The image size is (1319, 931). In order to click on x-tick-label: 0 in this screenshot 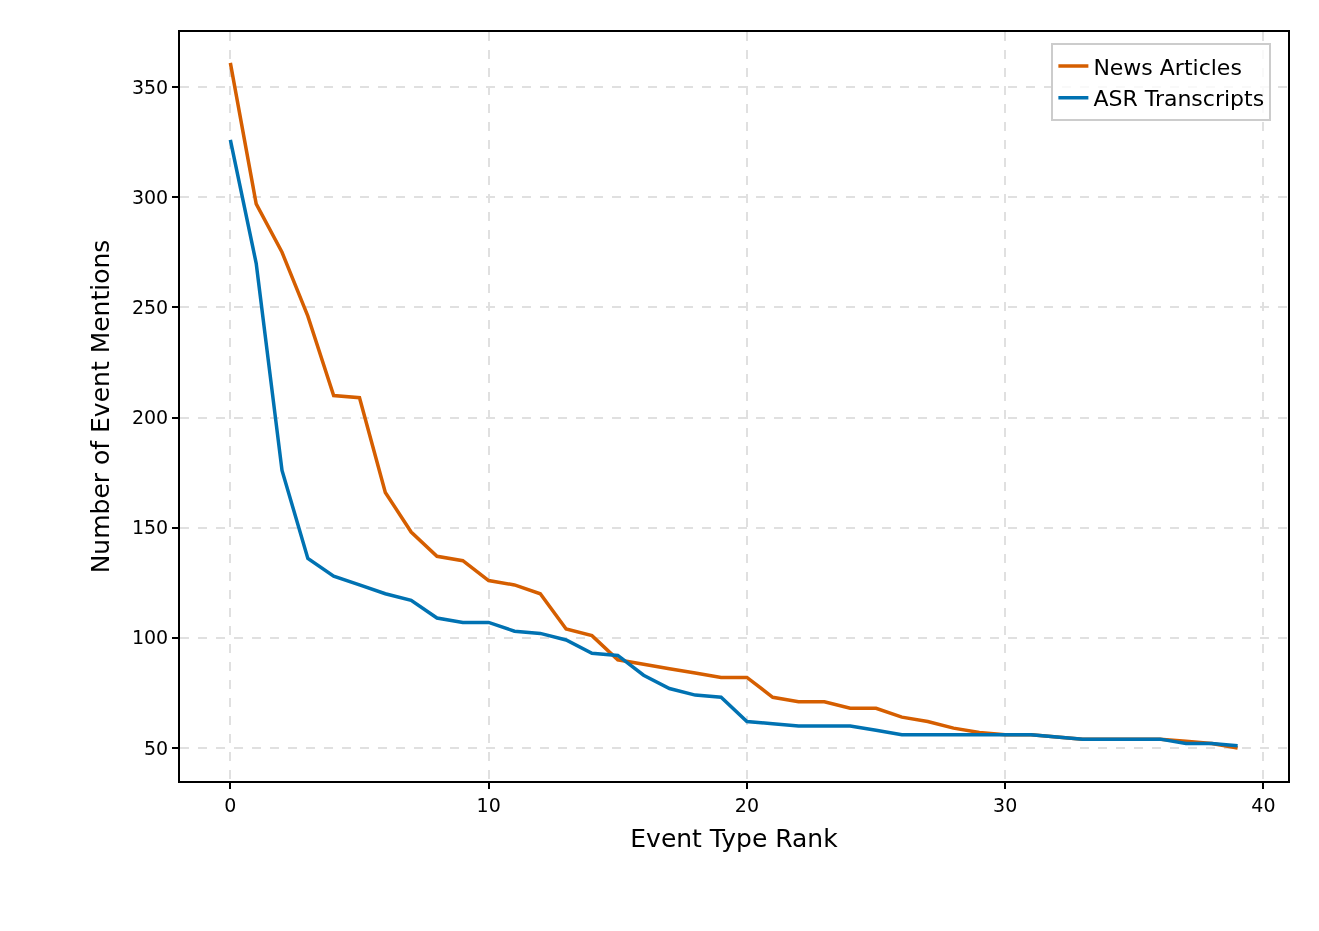, I will do `click(230, 804)`.